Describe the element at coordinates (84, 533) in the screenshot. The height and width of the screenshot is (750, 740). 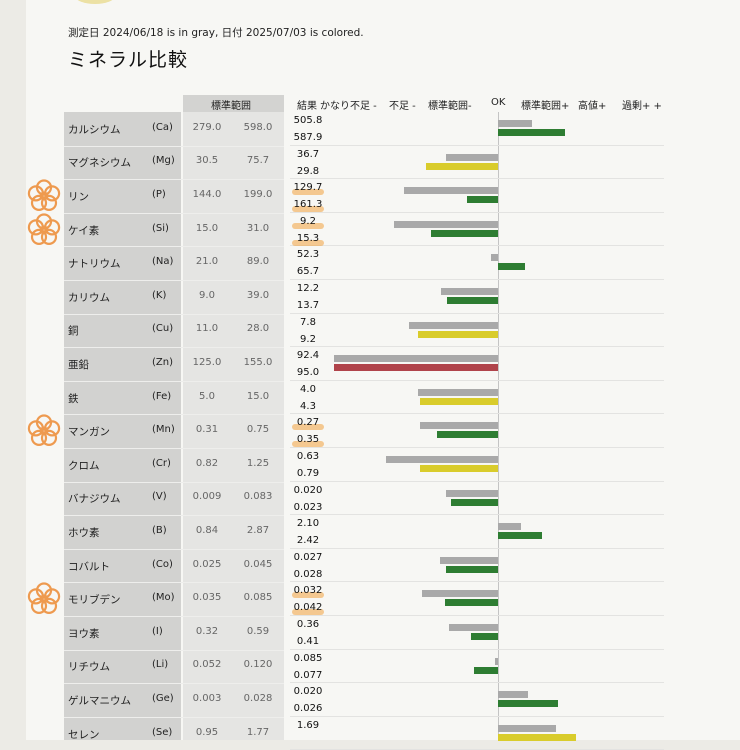
I see `mineral-name: ホウ素` at that location.